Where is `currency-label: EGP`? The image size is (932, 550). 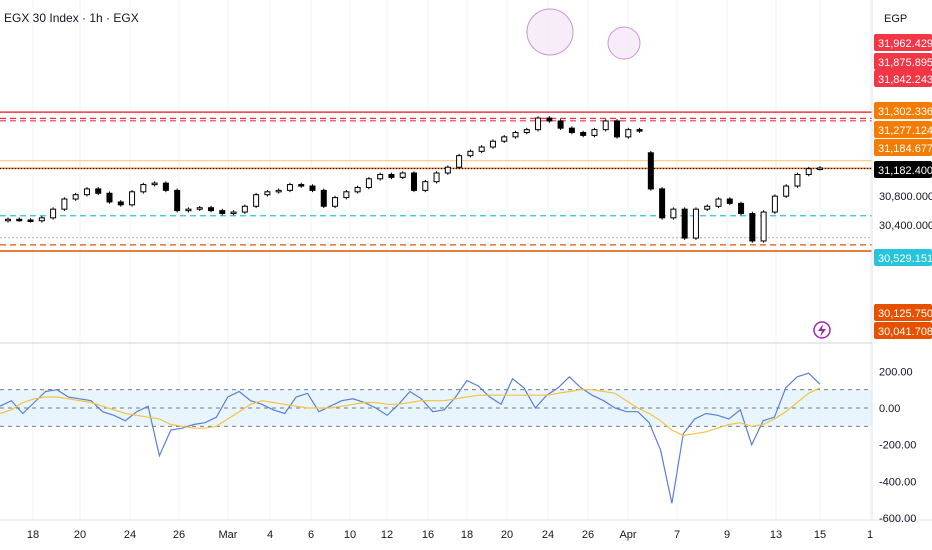
currency-label: EGP is located at coordinates (895, 19).